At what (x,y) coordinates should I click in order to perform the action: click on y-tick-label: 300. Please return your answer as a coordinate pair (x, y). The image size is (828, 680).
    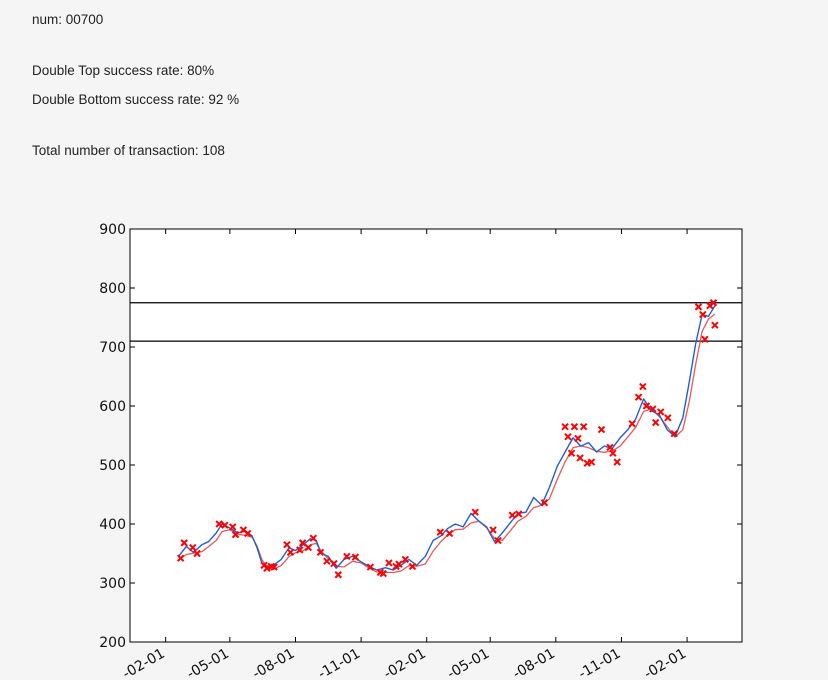
    Looking at the image, I should click on (112, 584).